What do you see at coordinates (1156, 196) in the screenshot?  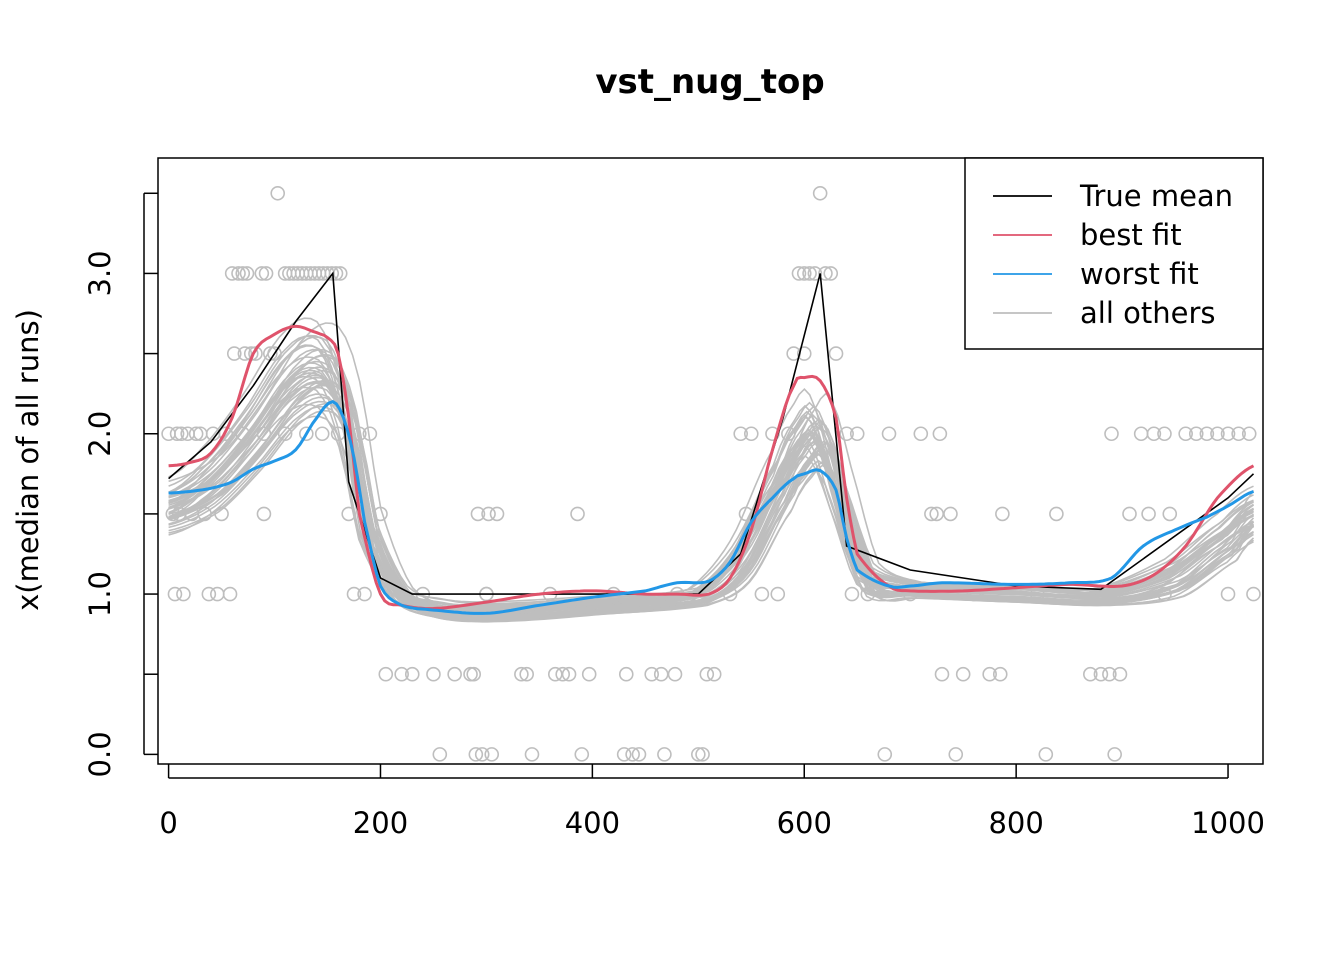 I see `legend-label-true-mean: True mean` at bounding box center [1156, 196].